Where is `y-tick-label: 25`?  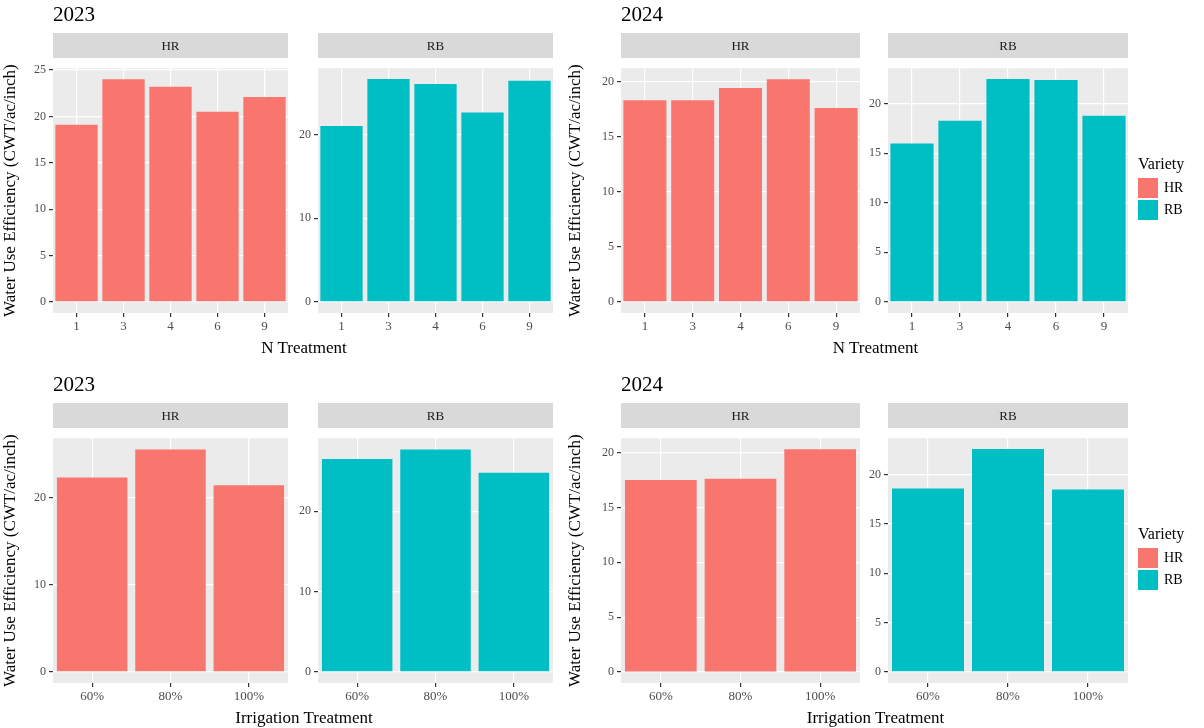
y-tick-label: 25 is located at coordinates (40, 69).